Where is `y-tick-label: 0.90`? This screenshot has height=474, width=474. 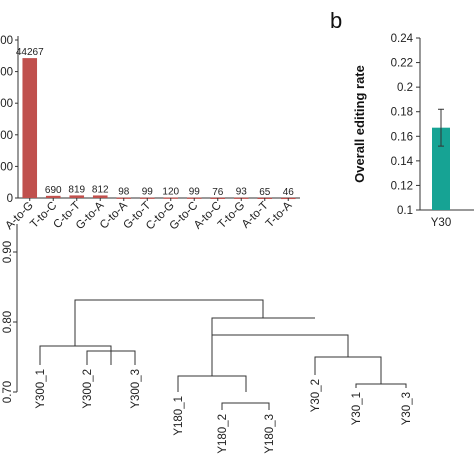 y-tick-label: 0.90 is located at coordinates (8, 252).